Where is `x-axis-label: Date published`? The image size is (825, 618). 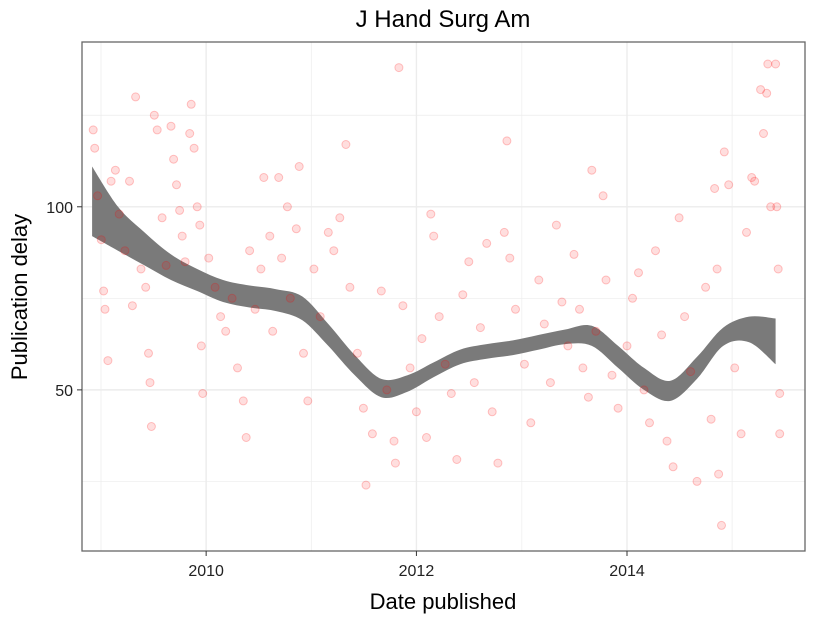
x-axis-label: Date published is located at coordinates (443, 601).